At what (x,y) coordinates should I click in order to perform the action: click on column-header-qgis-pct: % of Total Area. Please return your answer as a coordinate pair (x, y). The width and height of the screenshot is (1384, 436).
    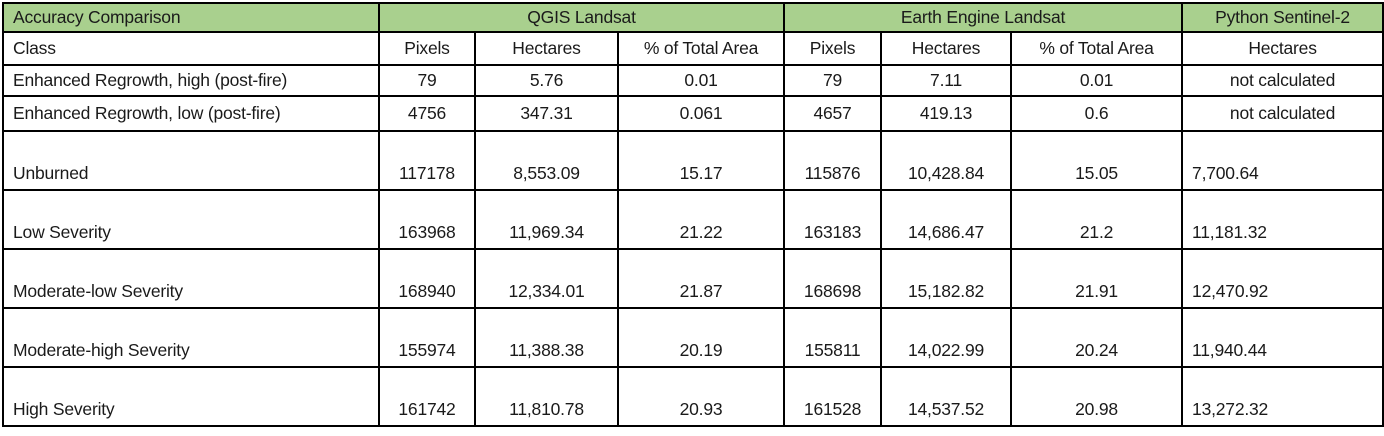
    Looking at the image, I should click on (701, 48).